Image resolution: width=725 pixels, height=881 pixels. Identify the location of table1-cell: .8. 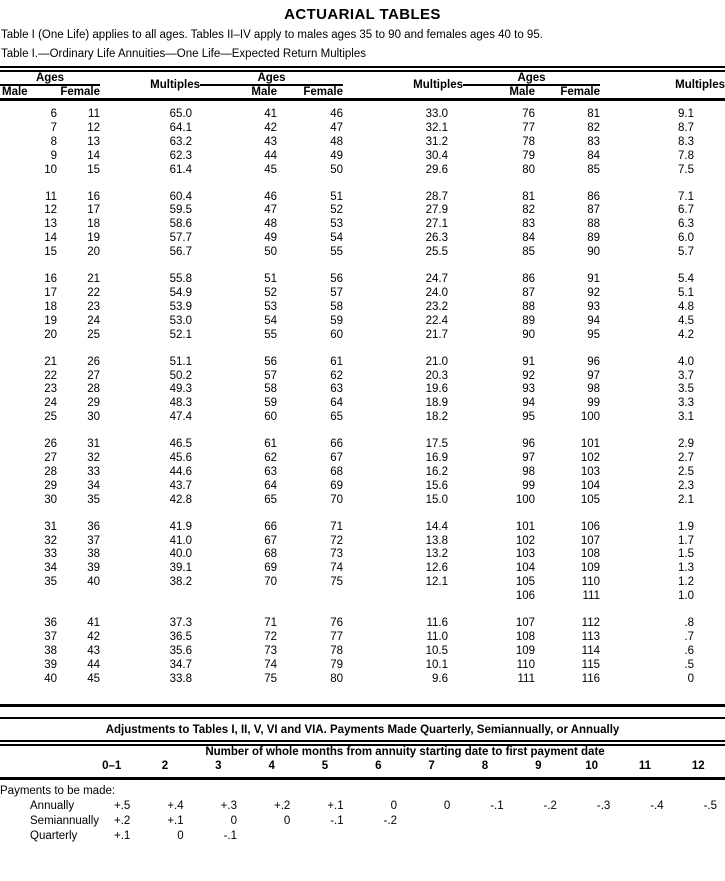
(689, 623).